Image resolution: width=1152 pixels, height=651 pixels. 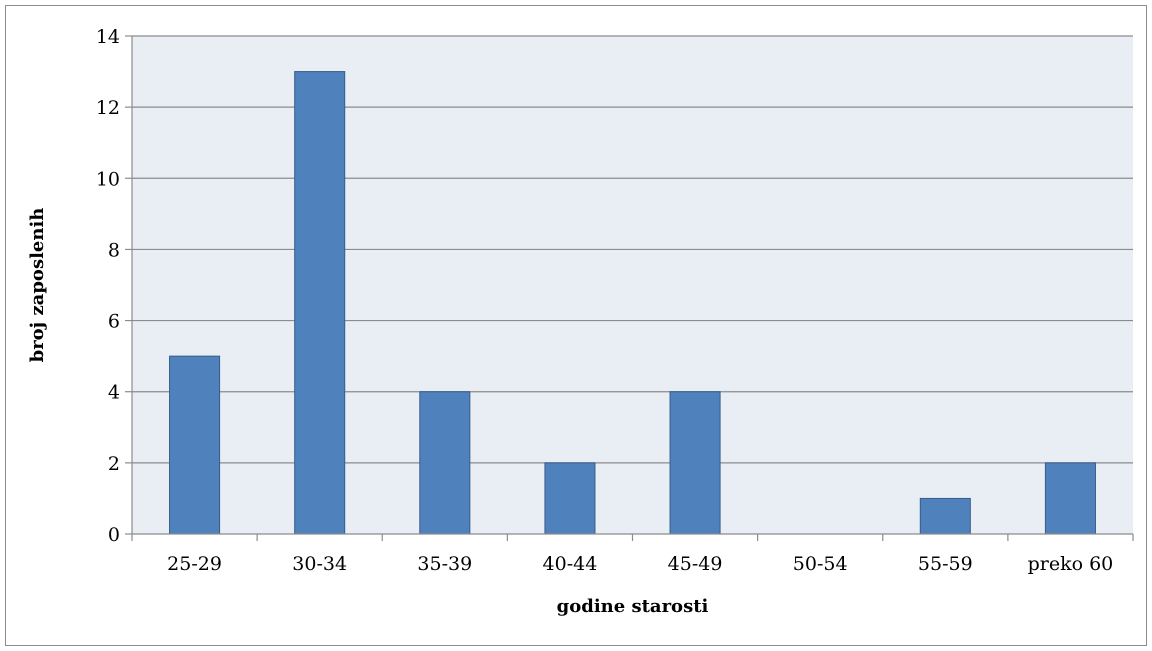 What do you see at coordinates (194, 564) in the screenshot?
I see `x-tick-label: 25-29` at bounding box center [194, 564].